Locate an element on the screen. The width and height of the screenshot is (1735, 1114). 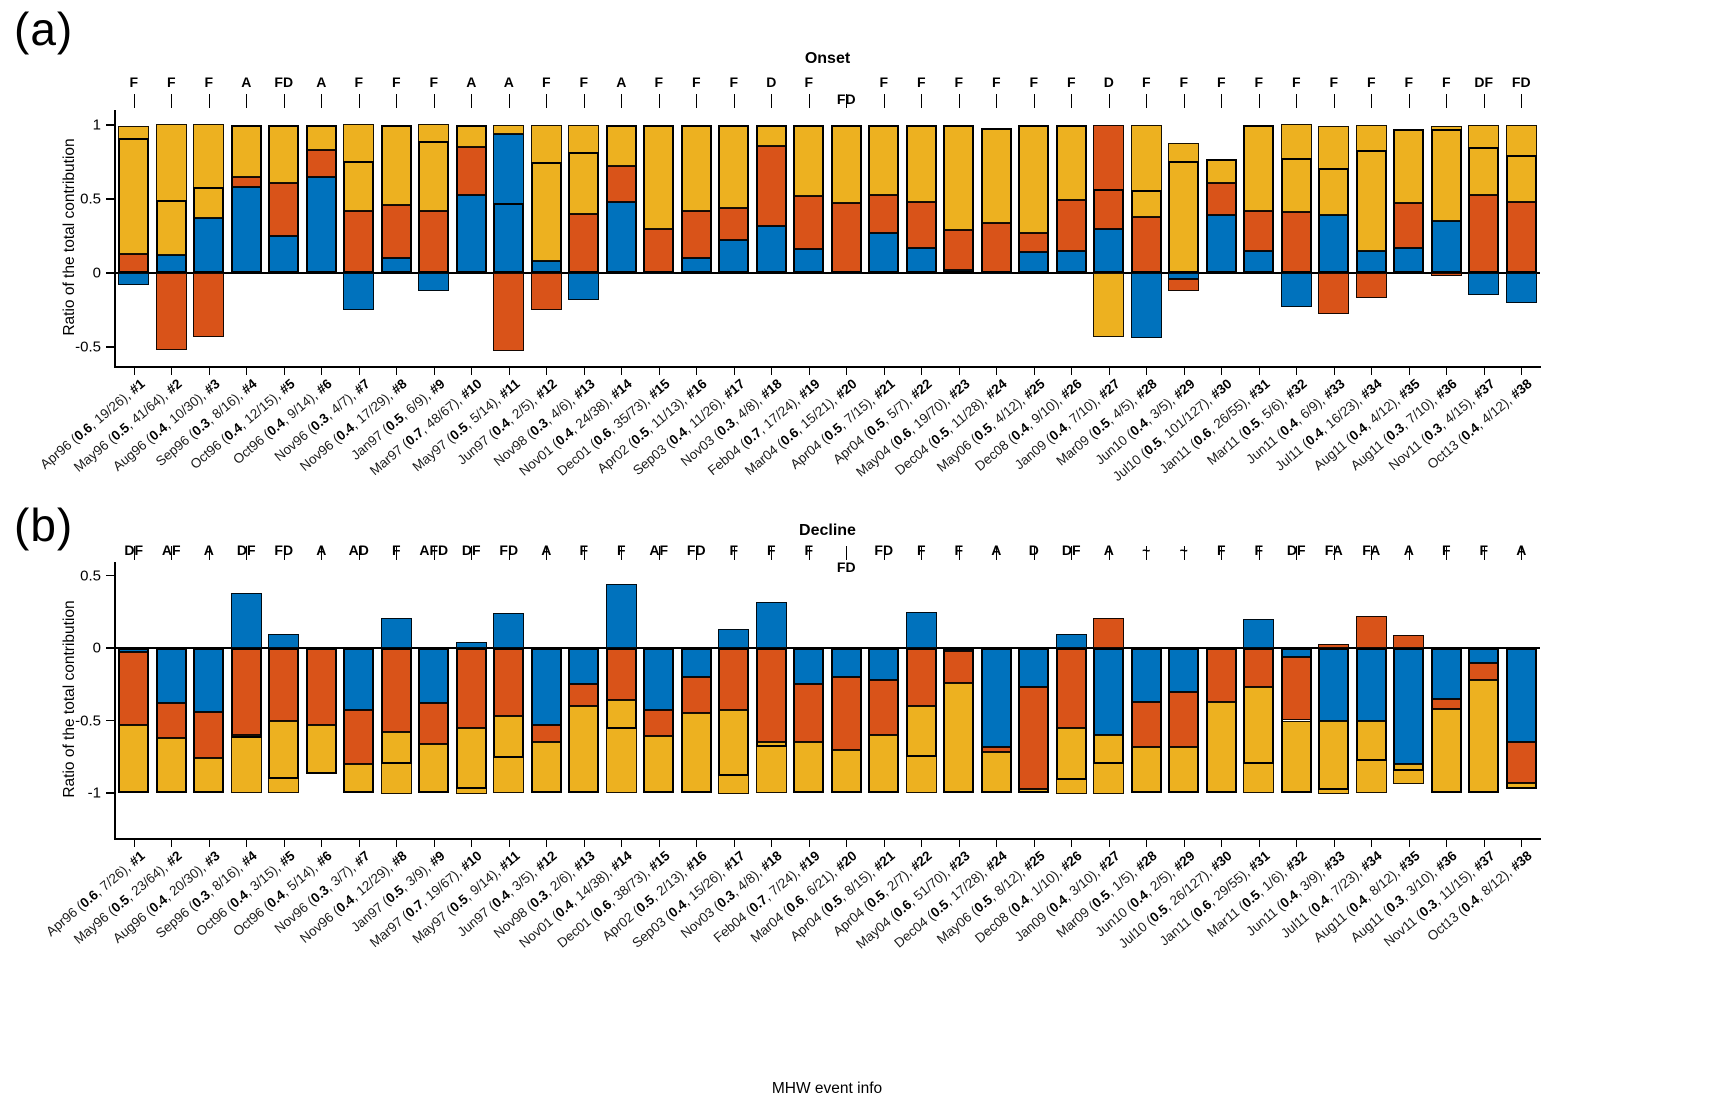
y-tick-label: 0.5 is located at coordinates (90, 199).